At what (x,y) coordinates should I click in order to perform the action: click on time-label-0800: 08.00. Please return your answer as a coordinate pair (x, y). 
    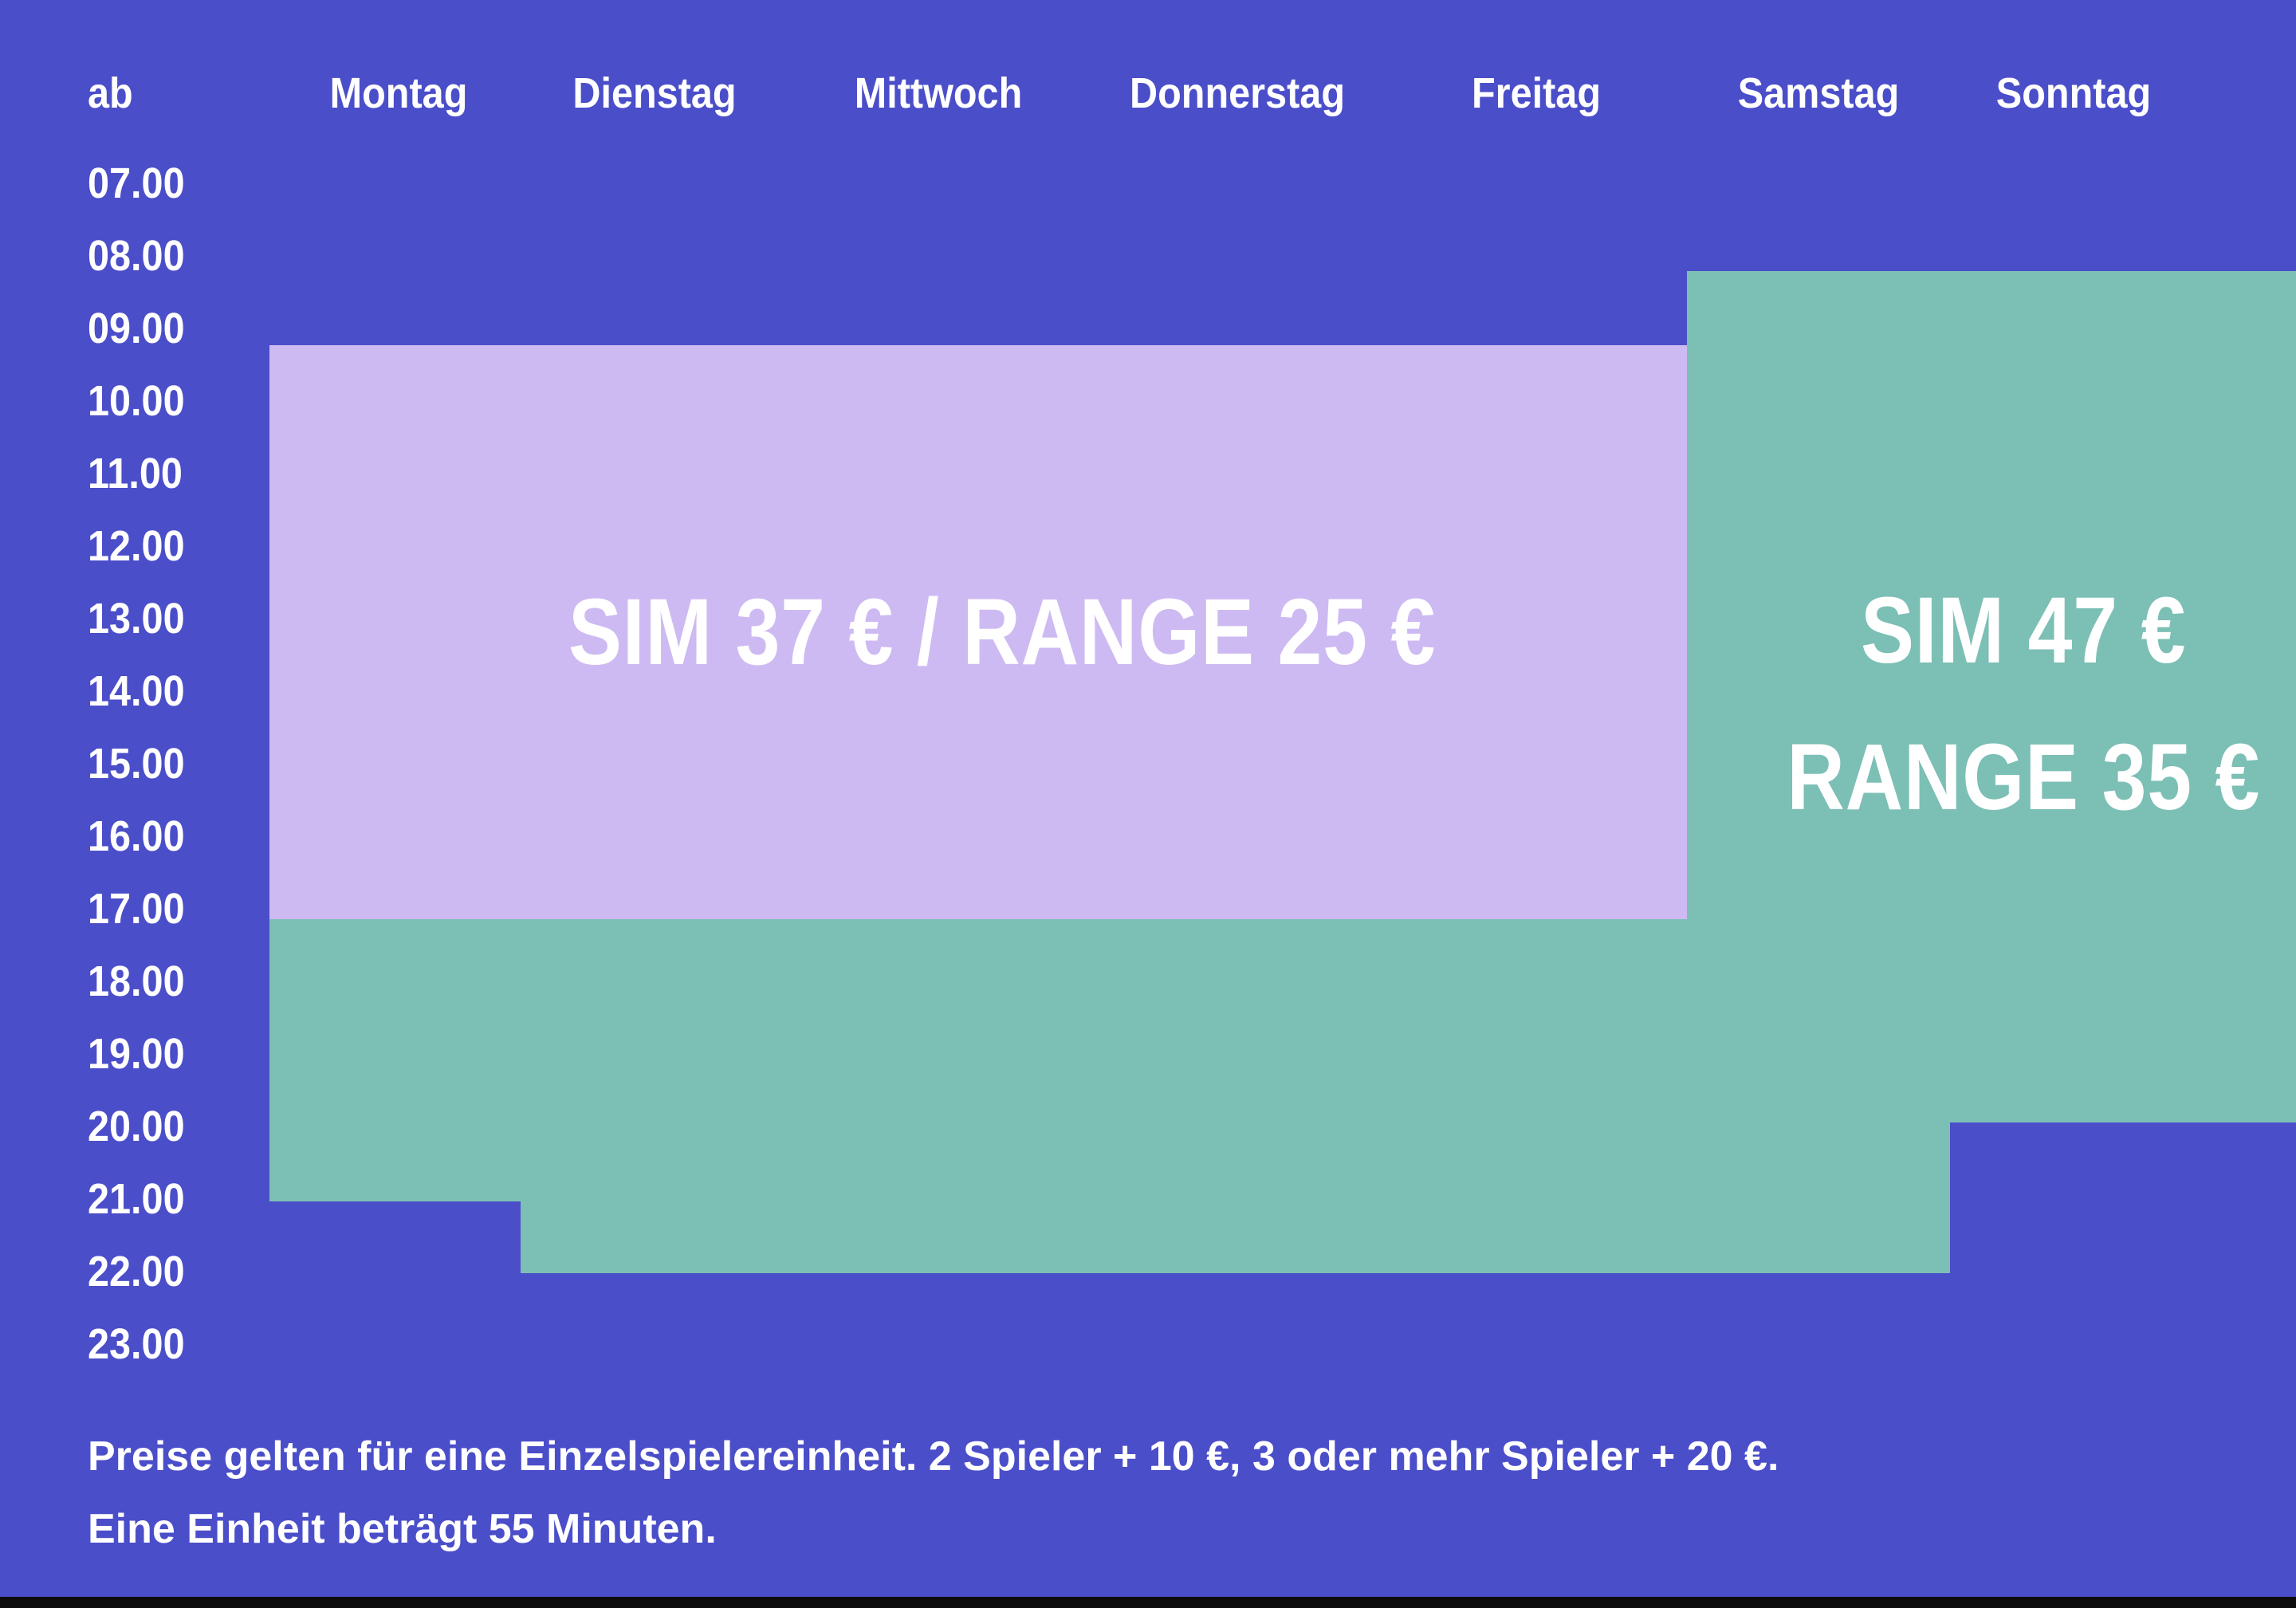
    Looking at the image, I should click on (136, 256).